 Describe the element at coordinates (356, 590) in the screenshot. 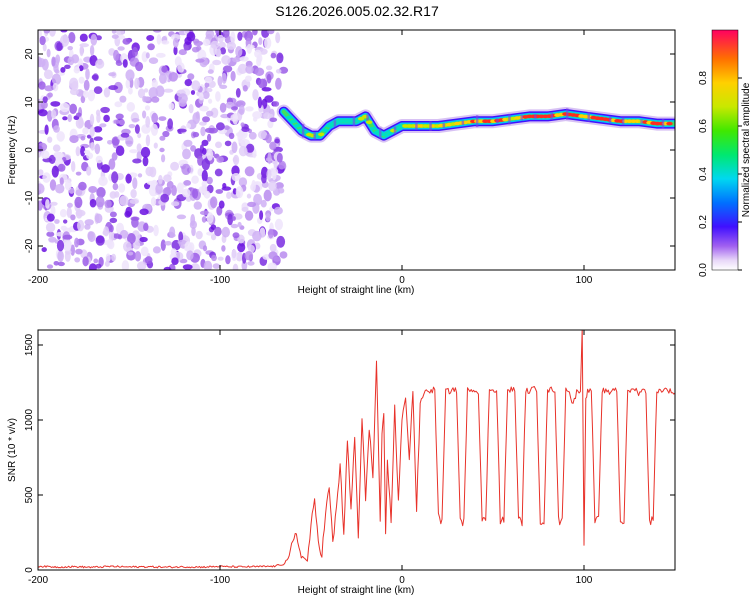

I see `snr-x-label: Height of straight line (km)` at that location.